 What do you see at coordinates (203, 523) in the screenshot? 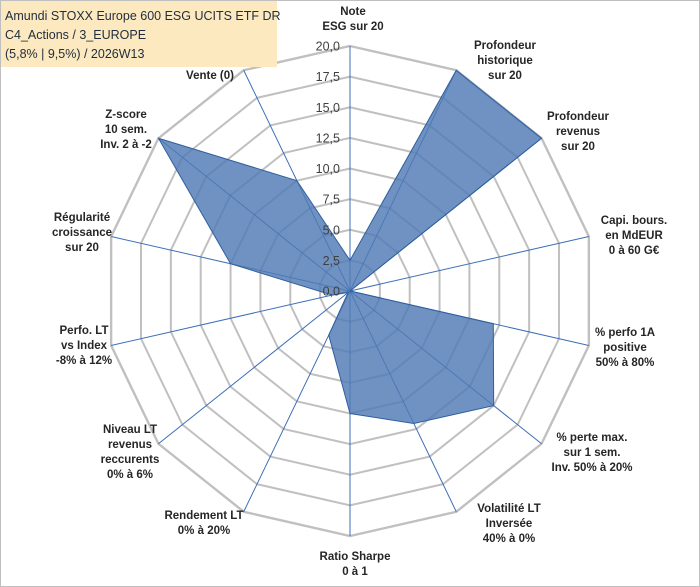
I see `axis-label: Rendement LT 0% à 20%` at bounding box center [203, 523].